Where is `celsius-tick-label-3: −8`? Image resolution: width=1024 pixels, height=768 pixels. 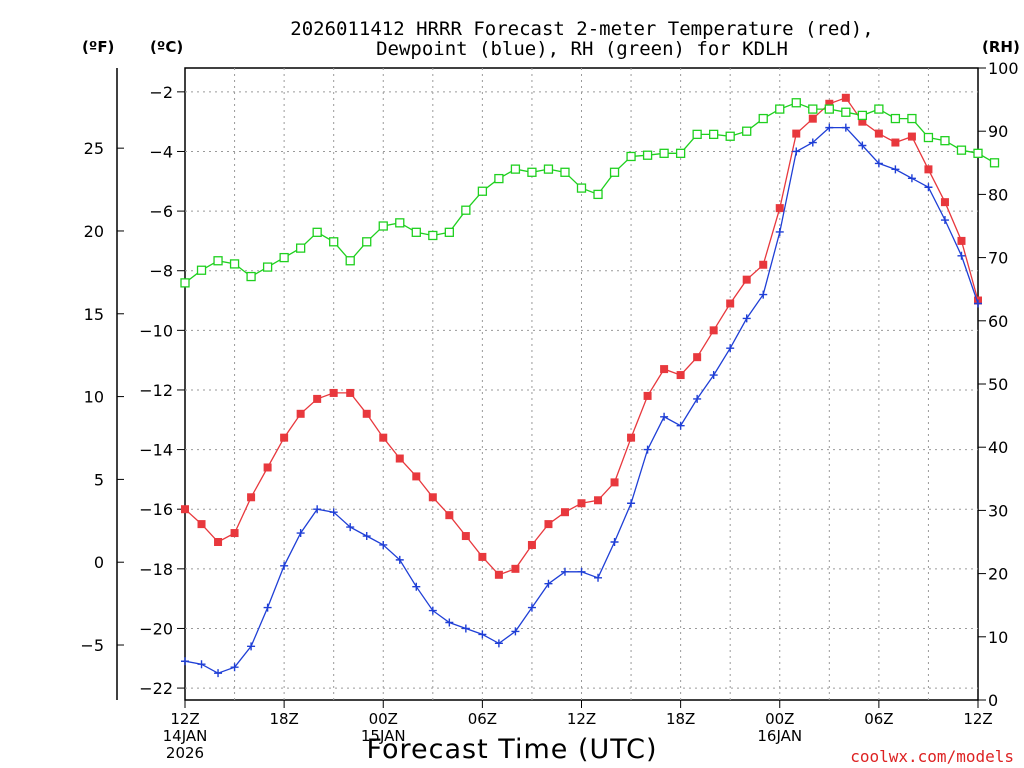
celsius-tick-label-3: −8 is located at coordinates (161, 271).